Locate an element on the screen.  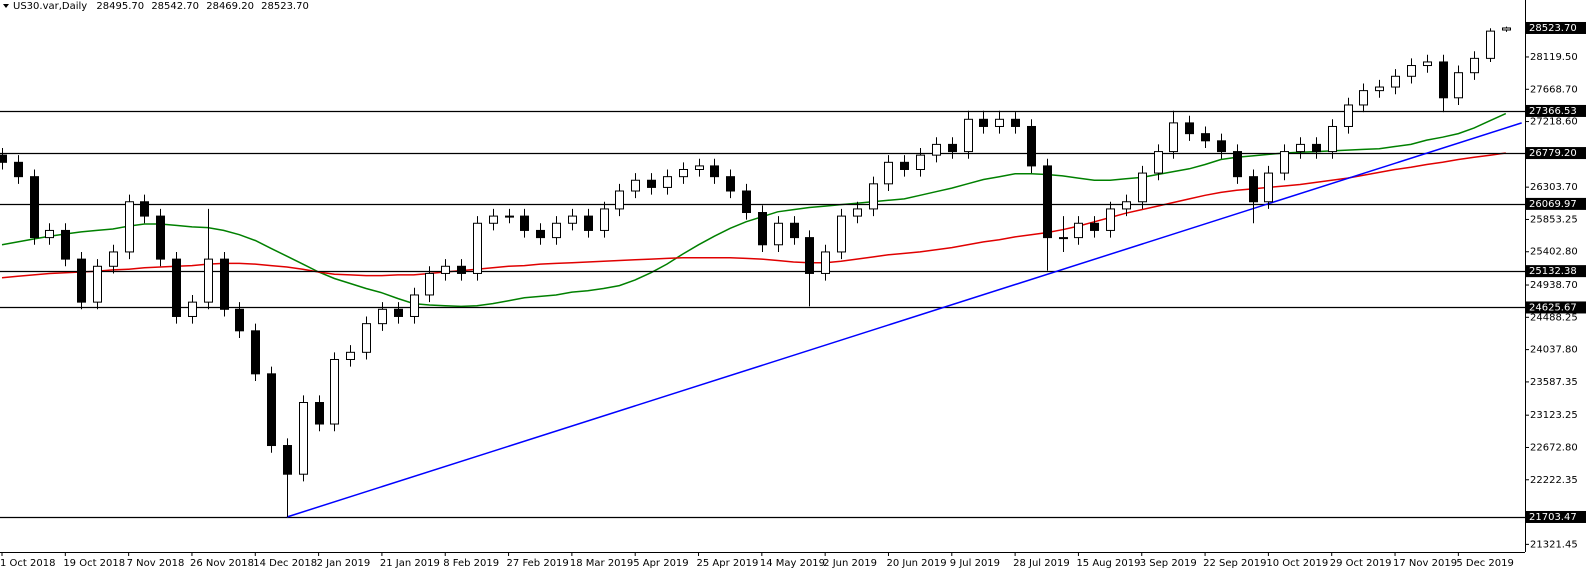
header-high: 28542.70 is located at coordinates (175, 6).